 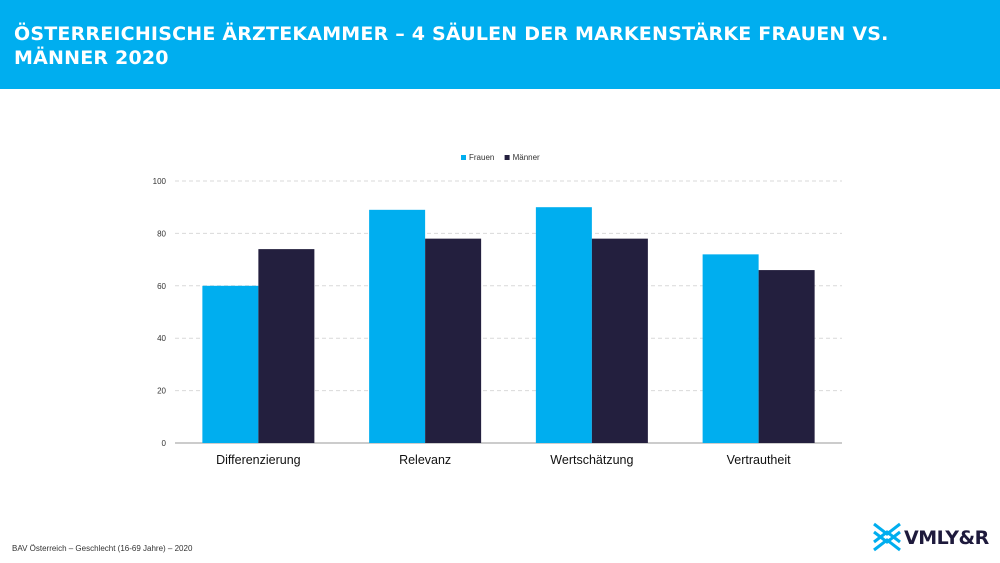 What do you see at coordinates (160, 181) in the screenshot?
I see `y-tick-label: 100` at bounding box center [160, 181].